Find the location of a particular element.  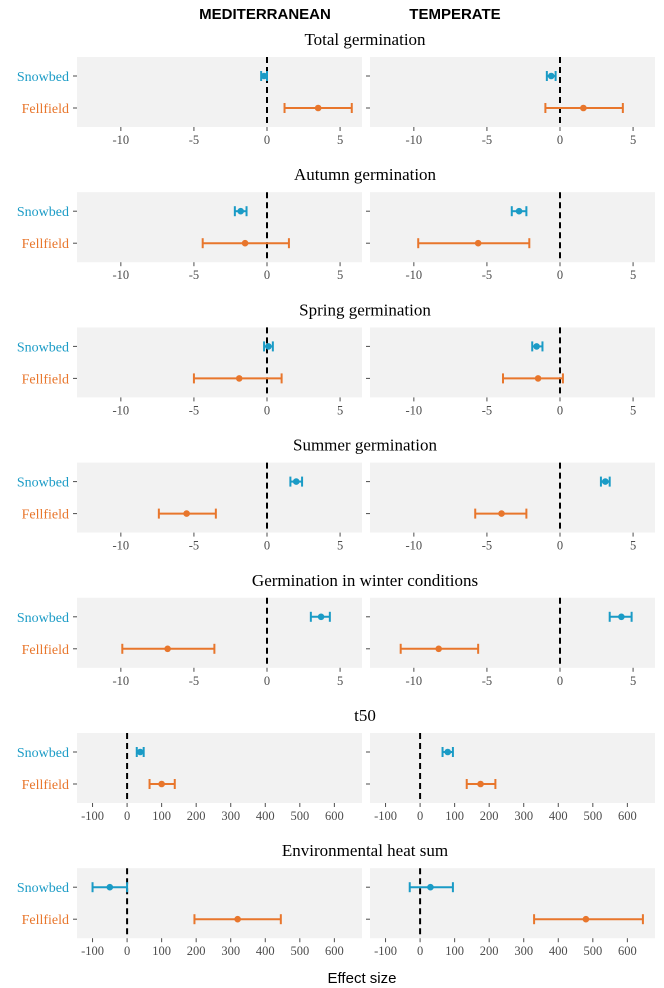

panel-mediterranean: -100 0 100 200 300 400 500 600 is located at coordinates (217, 778).